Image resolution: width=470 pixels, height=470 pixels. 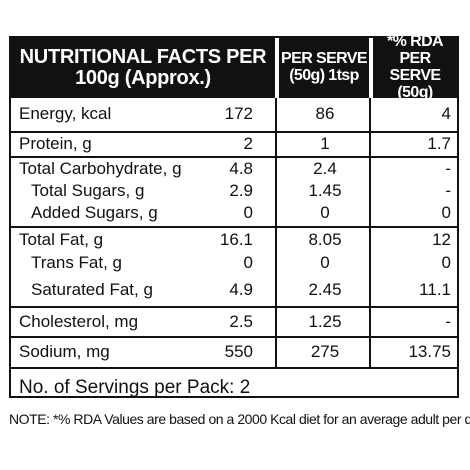 I want to click on row-added-sugars-rda: 0, so click(x=446, y=212).